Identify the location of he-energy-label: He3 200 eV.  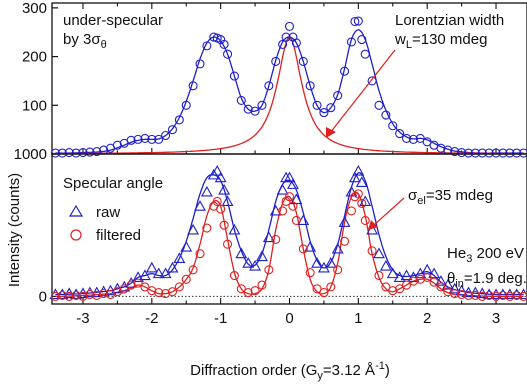
(485, 255).